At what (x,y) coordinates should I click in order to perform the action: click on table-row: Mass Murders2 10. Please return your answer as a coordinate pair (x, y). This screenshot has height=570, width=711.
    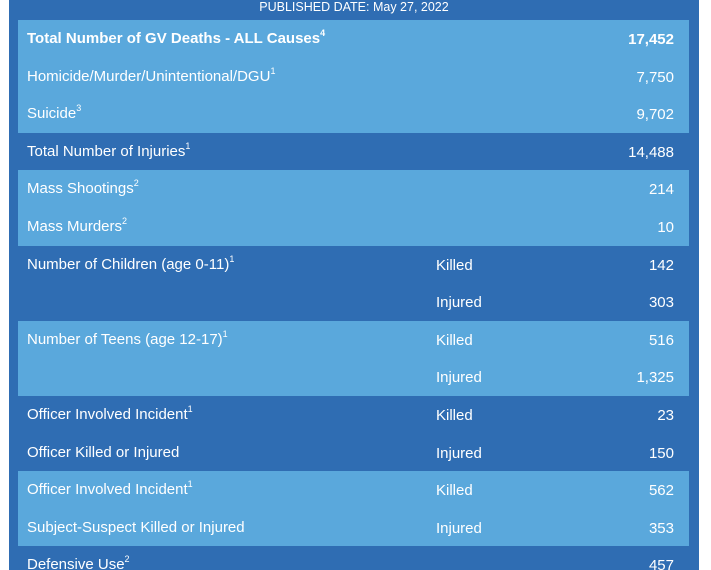
    Looking at the image, I should click on (353, 226).